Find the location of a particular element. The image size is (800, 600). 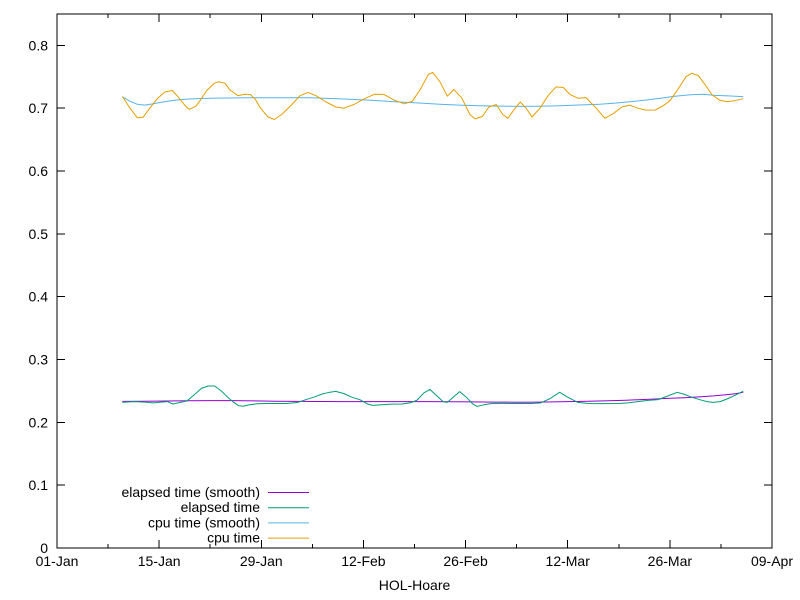

series-line-elapsed-time-smooth is located at coordinates (433, 397).